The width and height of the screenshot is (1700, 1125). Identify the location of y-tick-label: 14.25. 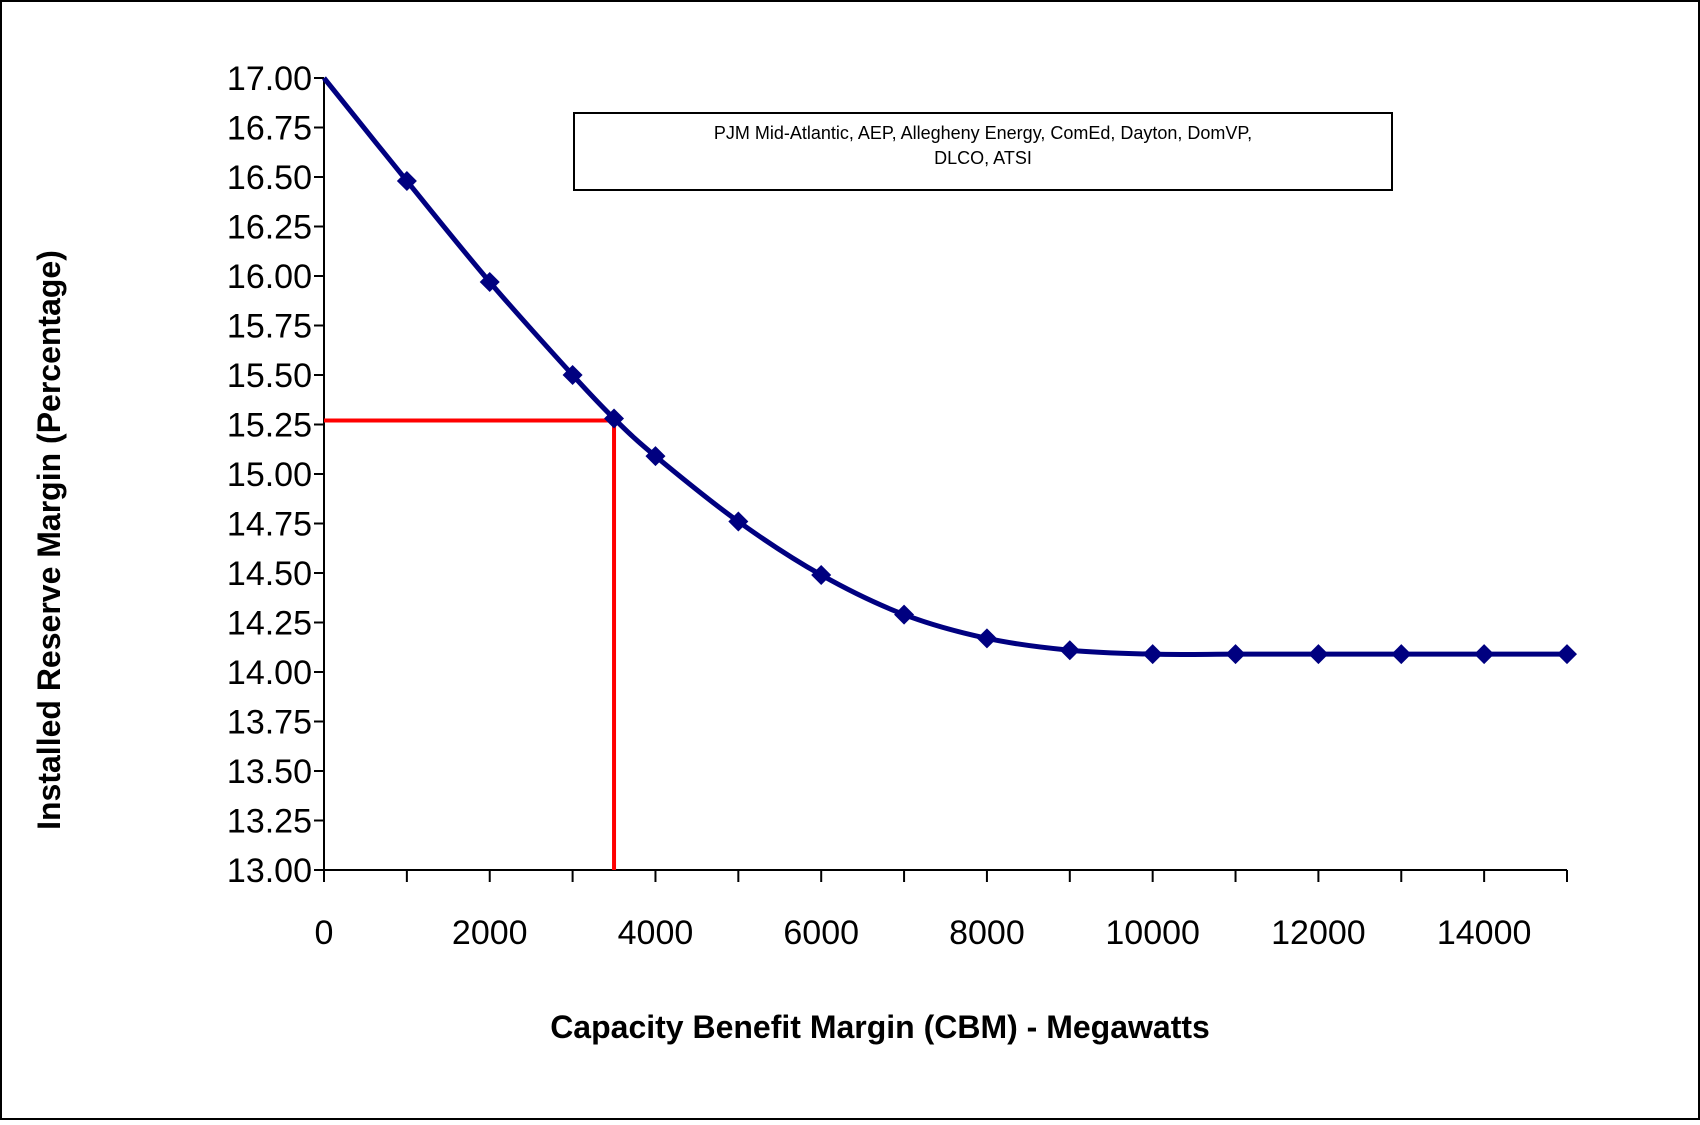
(269, 624).